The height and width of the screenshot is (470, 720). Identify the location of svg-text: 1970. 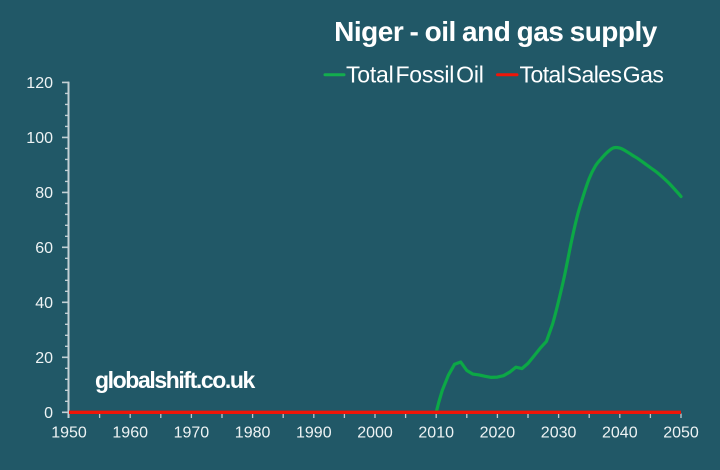
(192, 433).